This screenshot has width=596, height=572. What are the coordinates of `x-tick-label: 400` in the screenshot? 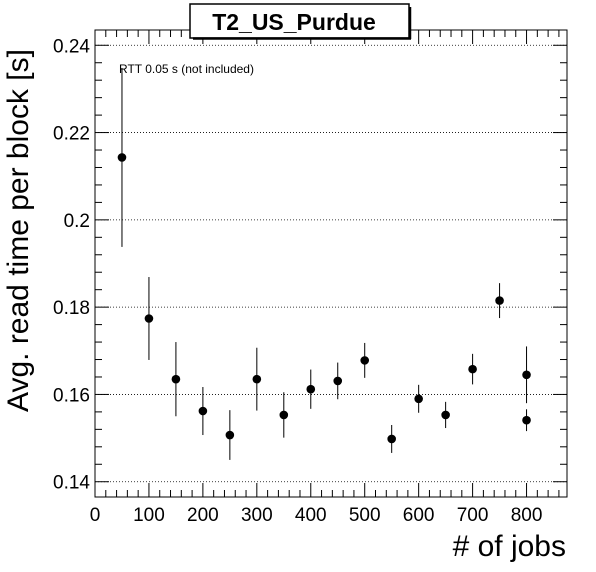 It's located at (311, 515).